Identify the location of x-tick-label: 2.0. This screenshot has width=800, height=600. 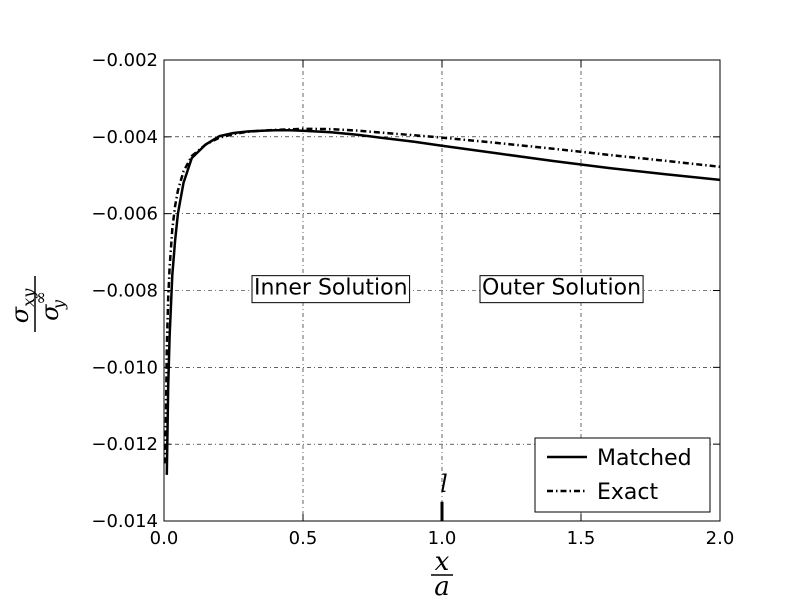
(720, 538).